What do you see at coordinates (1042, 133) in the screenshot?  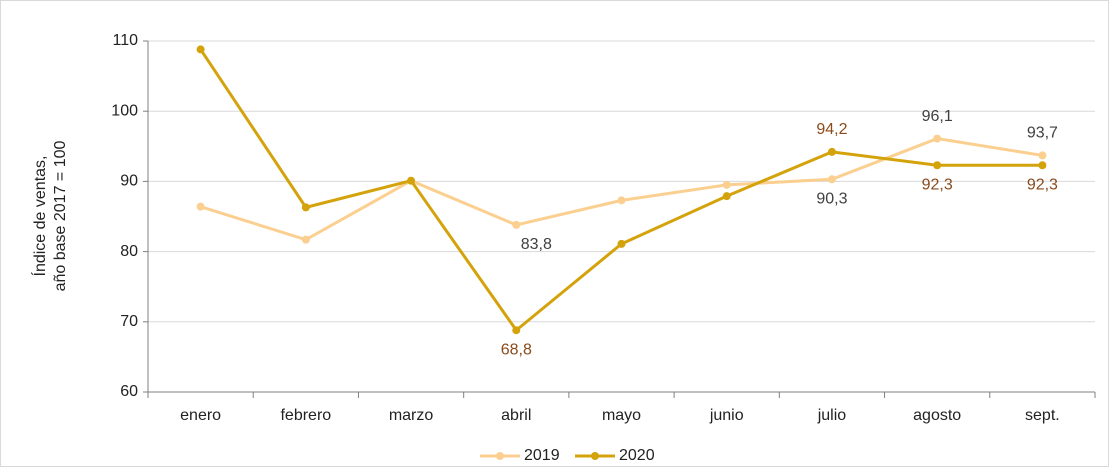 I see `data-label: 93,7` at bounding box center [1042, 133].